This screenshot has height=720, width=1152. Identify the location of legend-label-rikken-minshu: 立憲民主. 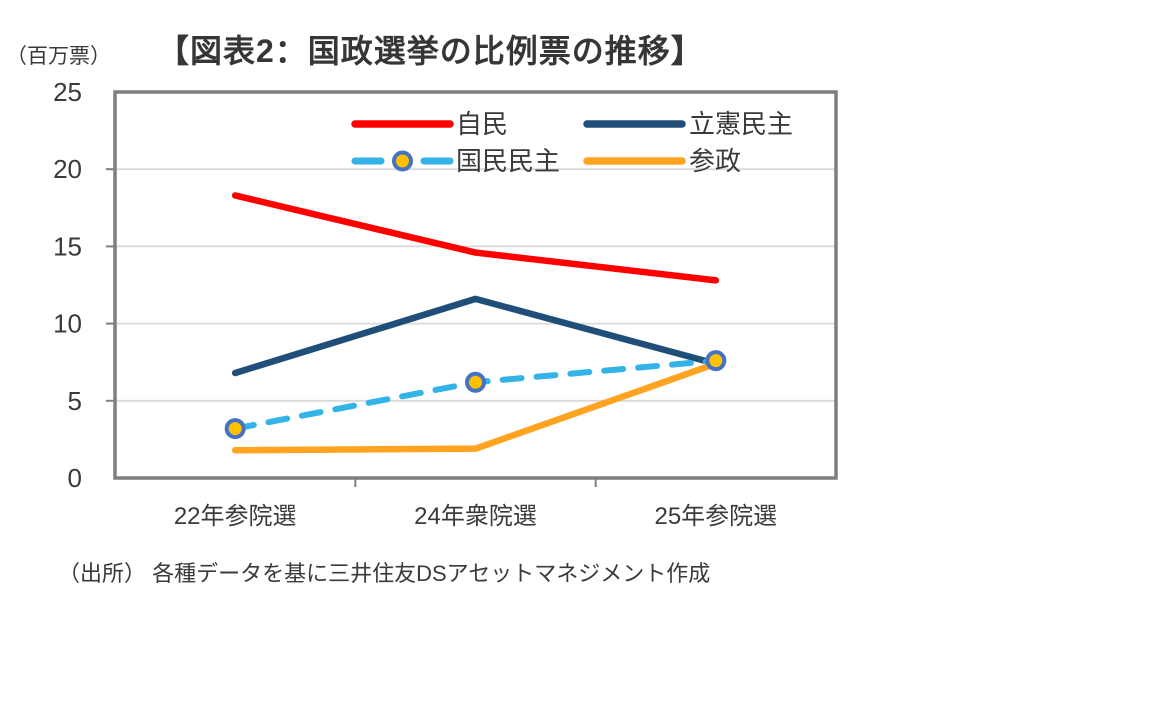
(741, 124).